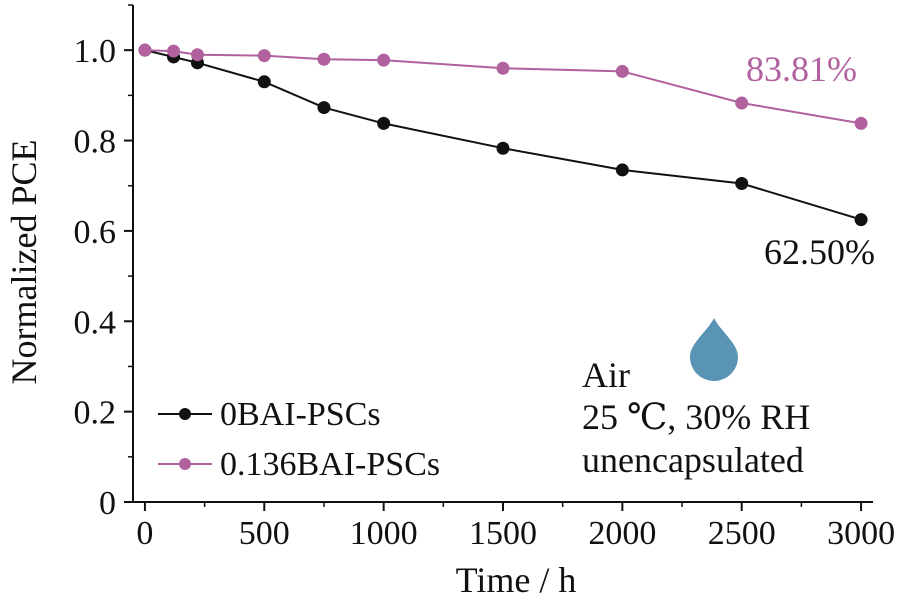 This screenshot has width=900, height=599. What do you see at coordinates (185, 464) in the screenshot?
I see `legend-marker-0136bai` at bounding box center [185, 464].